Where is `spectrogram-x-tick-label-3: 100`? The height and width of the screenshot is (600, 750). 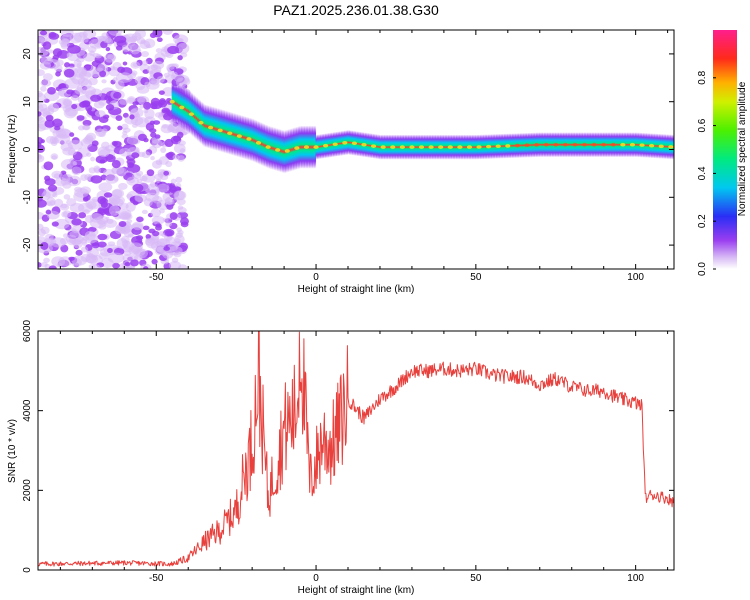 spectrogram-x-tick-label-3: 100 is located at coordinates (635, 277).